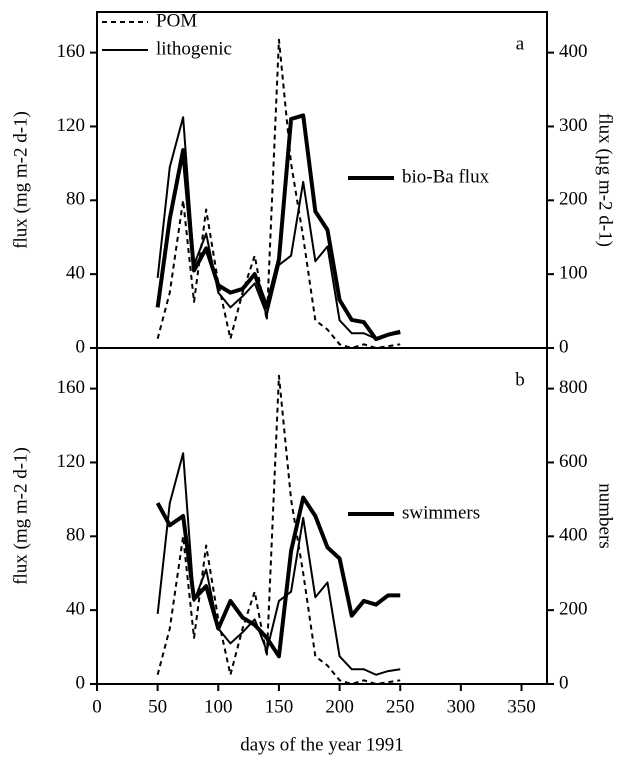 The image size is (624, 761). Describe the element at coordinates (322, 744) in the screenshot. I see `x-axis-label: days of the year 1991` at that location.